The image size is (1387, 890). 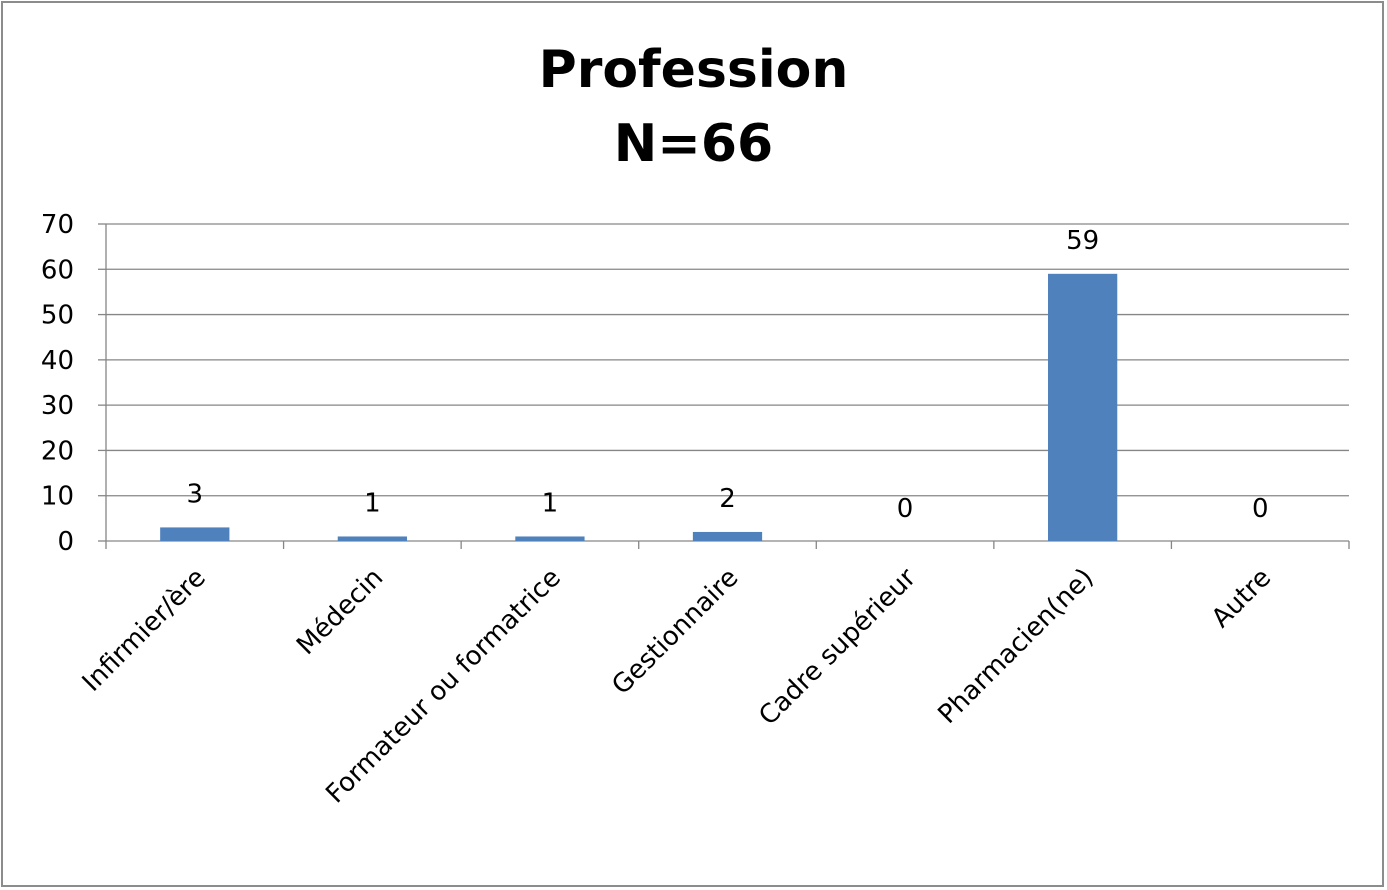 I want to click on x-tick-label: Cadre supérieur, so click(x=837, y=647).